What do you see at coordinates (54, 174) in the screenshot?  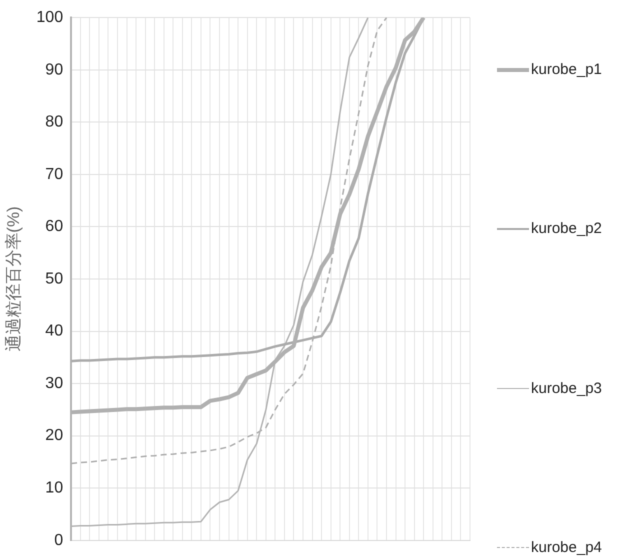 I see `y-tick-label: 70` at bounding box center [54, 174].